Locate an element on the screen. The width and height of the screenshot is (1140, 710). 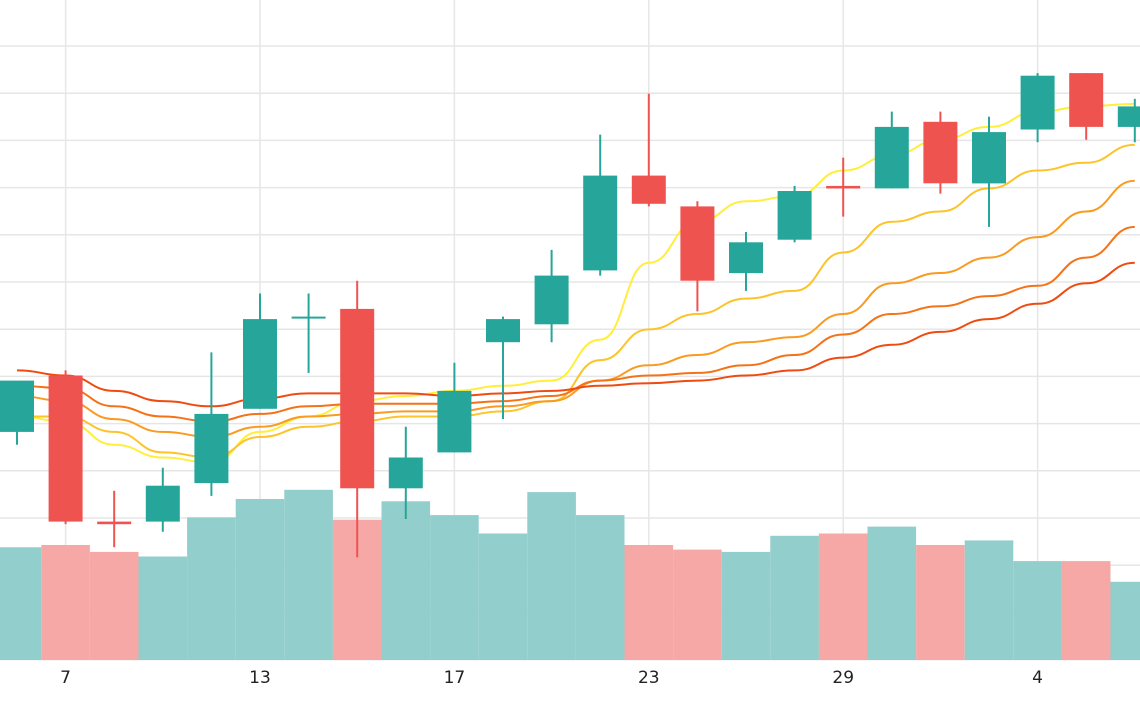
x-tick-label: 17 is located at coordinates (455, 678).